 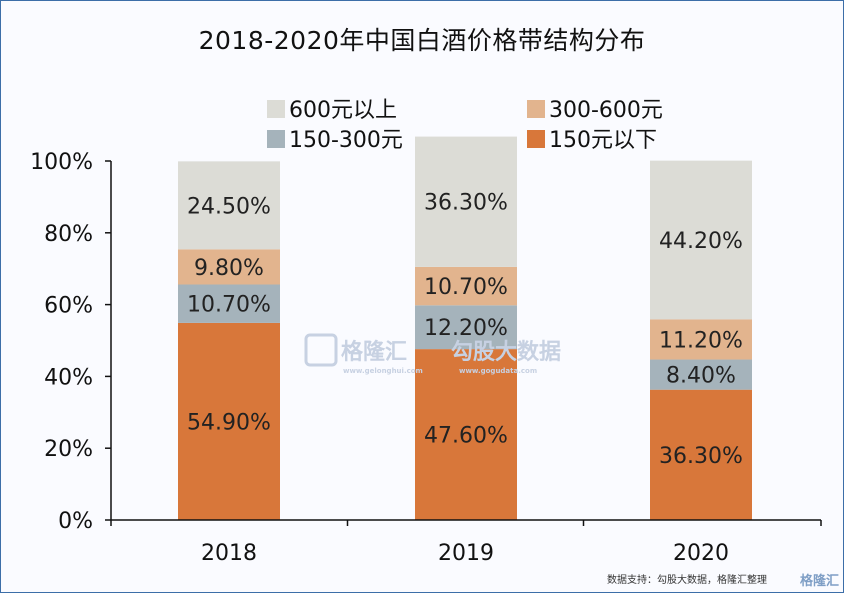 I want to click on bar-segment-2018-300-600元, so click(x=229, y=267).